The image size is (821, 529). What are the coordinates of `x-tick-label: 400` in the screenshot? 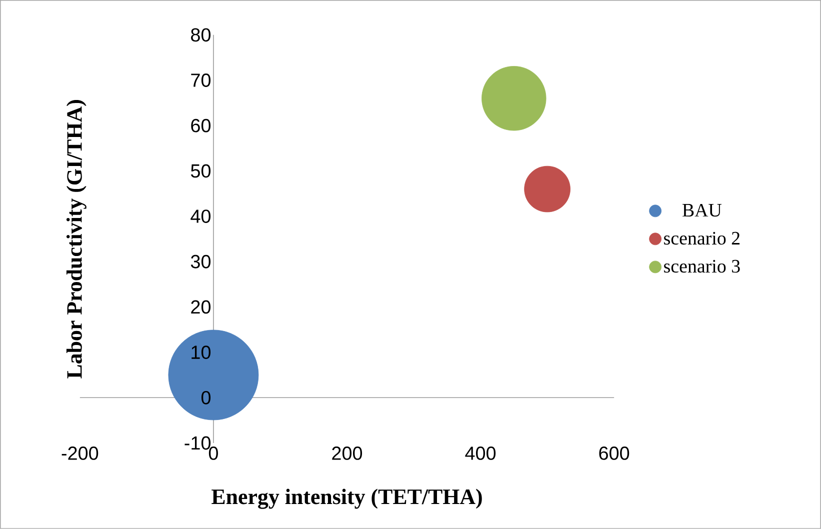 It's located at (480, 453).